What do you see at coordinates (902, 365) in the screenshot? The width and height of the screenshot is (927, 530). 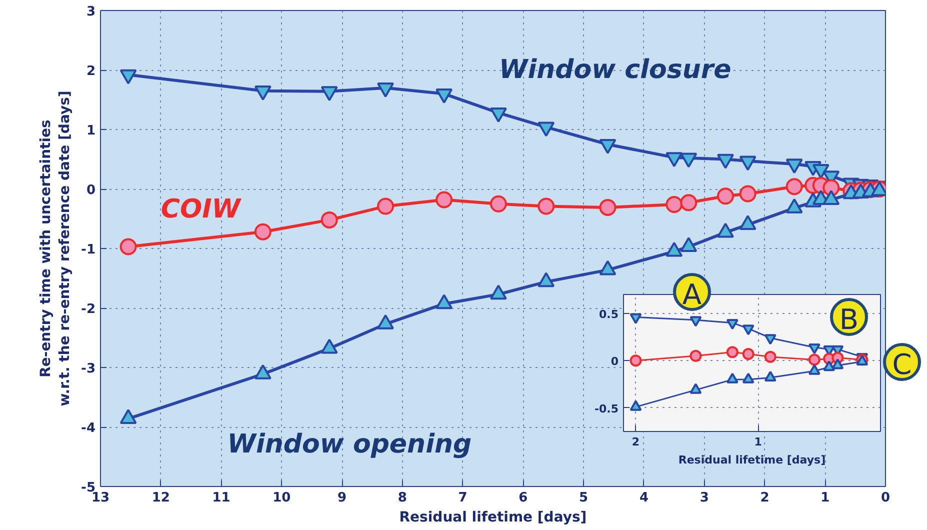 I see `text: C` at bounding box center [902, 365].